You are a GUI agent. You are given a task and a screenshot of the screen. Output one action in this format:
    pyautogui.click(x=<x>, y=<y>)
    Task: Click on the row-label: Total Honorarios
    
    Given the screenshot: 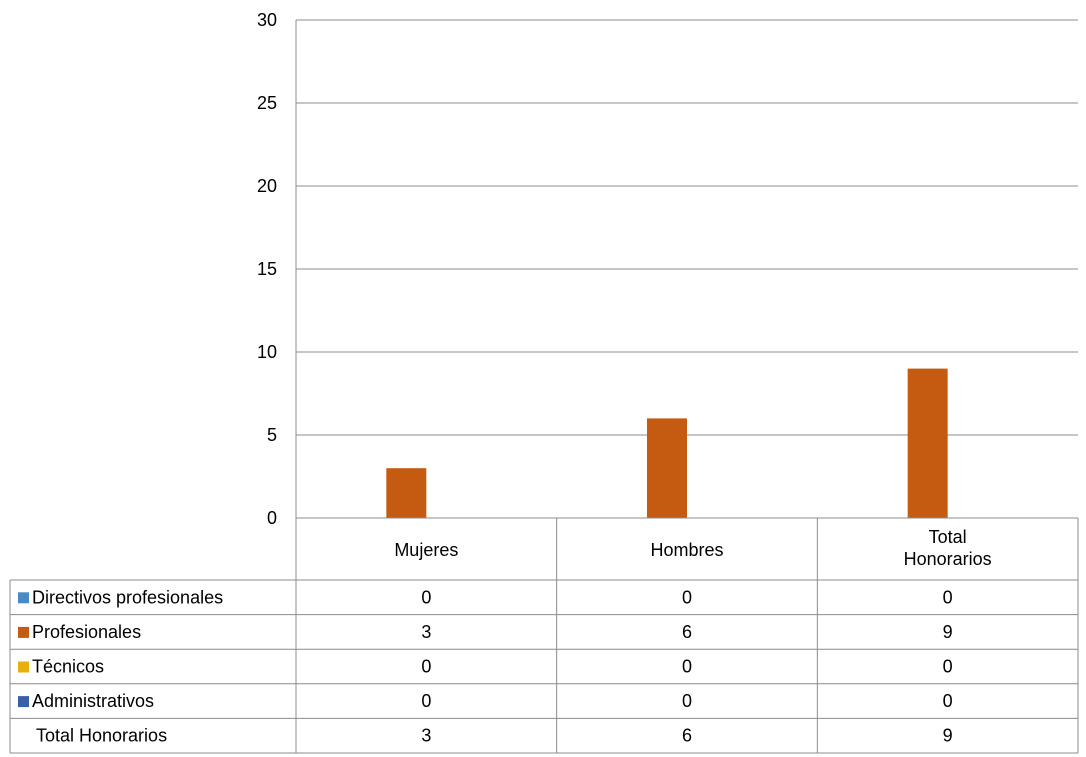 What is the action you would take?
    pyautogui.click(x=101, y=736)
    